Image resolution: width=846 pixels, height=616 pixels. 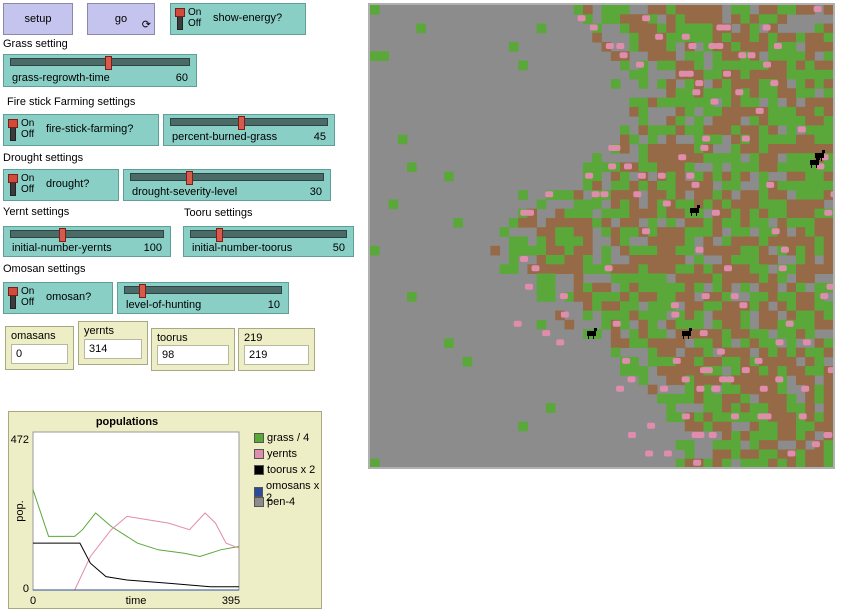 What do you see at coordinates (195, 23) in the screenshot?
I see `switch-off-label: Off` at bounding box center [195, 23].